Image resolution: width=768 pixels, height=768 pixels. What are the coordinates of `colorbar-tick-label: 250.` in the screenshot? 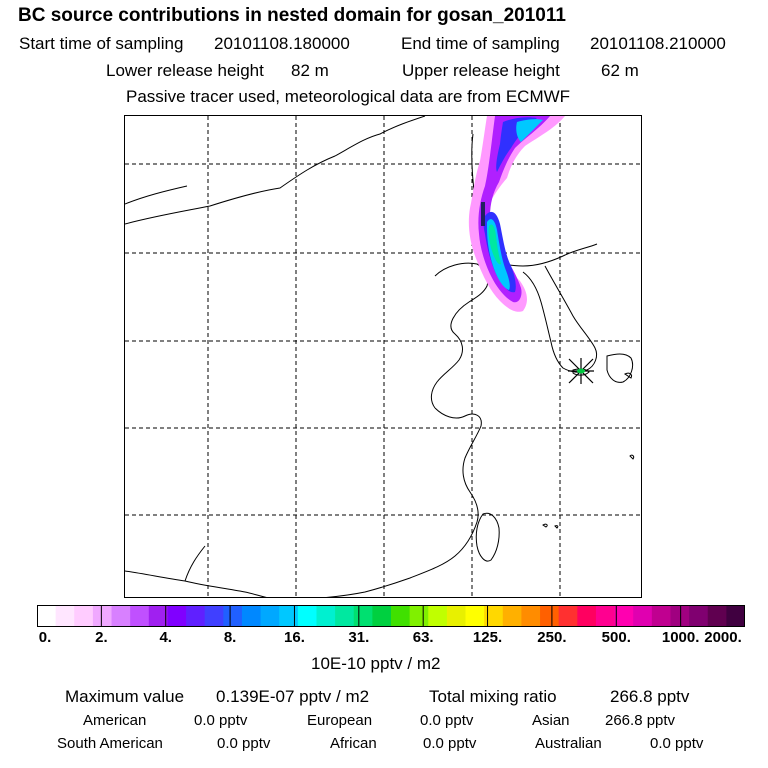 It's located at (552, 637).